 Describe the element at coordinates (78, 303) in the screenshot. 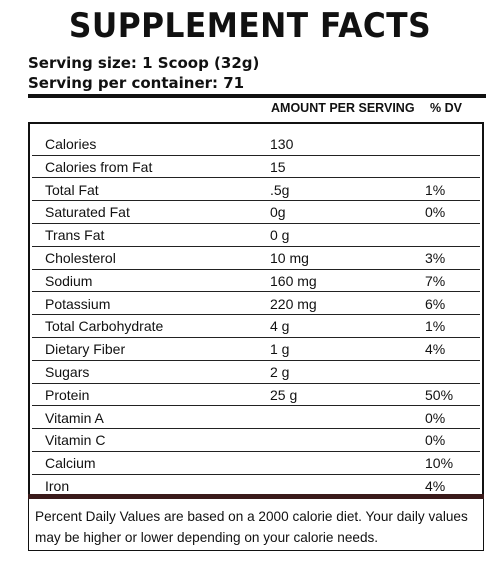

I see `row-label: Potassium` at that location.